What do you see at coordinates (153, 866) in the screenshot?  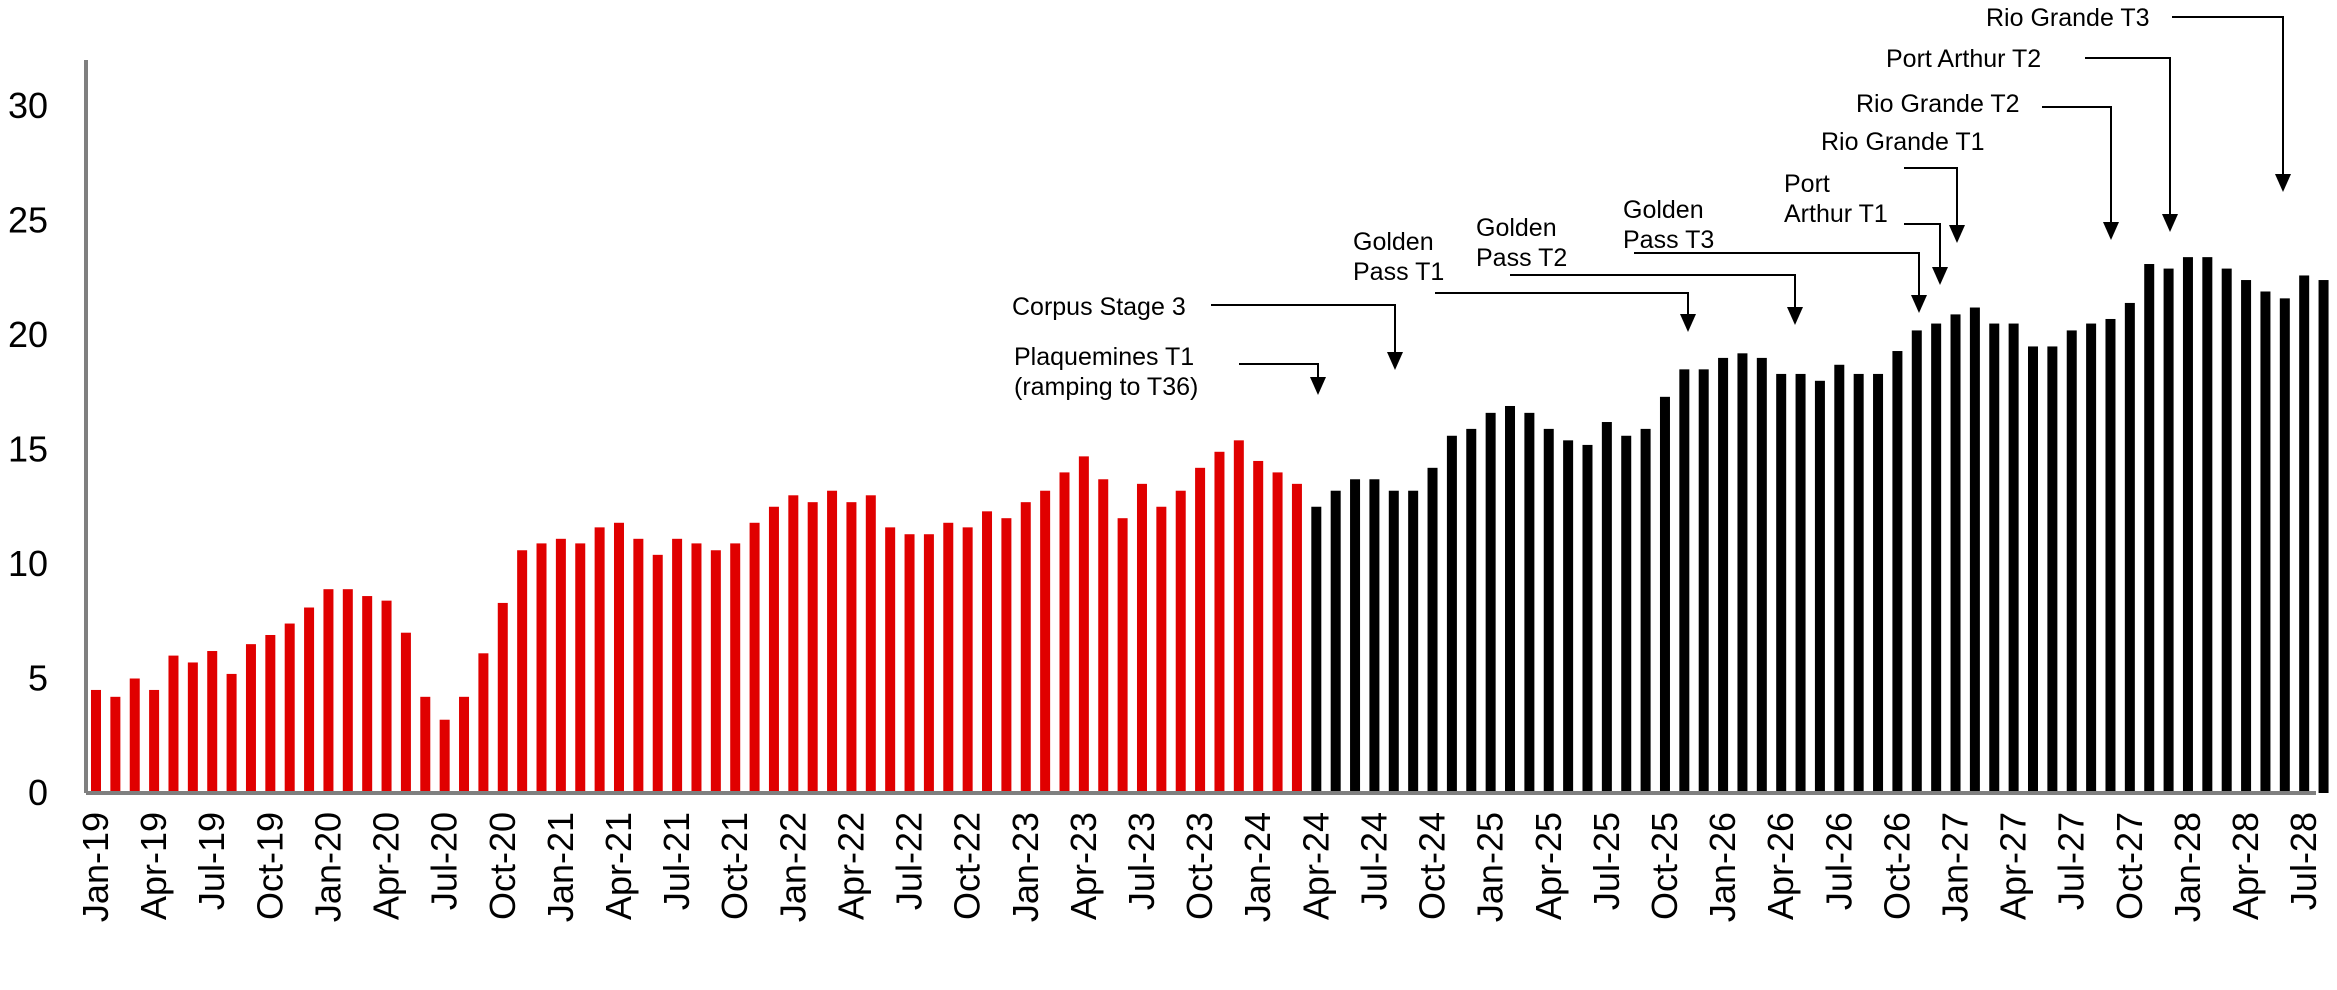 I see `x-tick-label: Apr-19` at bounding box center [153, 866].